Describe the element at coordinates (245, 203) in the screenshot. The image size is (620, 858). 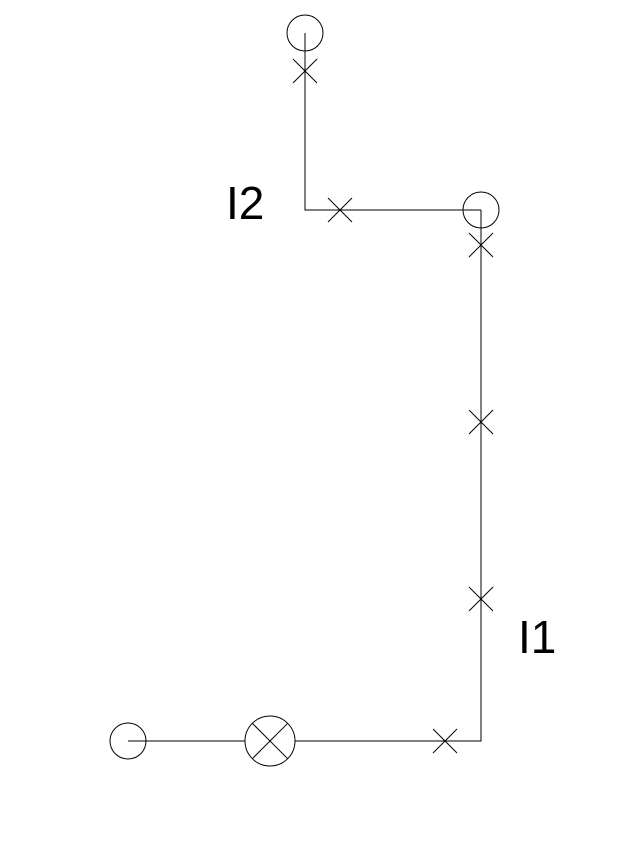
I see `label-i2: I2` at that location.